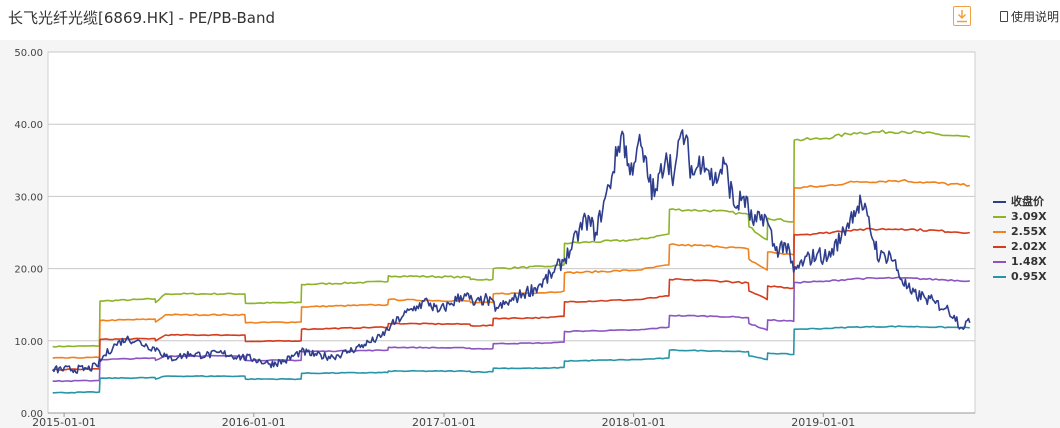 The height and width of the screenshot is (428, 1060). I want to click on legend-item: 收盘价, so click(1020, 201).